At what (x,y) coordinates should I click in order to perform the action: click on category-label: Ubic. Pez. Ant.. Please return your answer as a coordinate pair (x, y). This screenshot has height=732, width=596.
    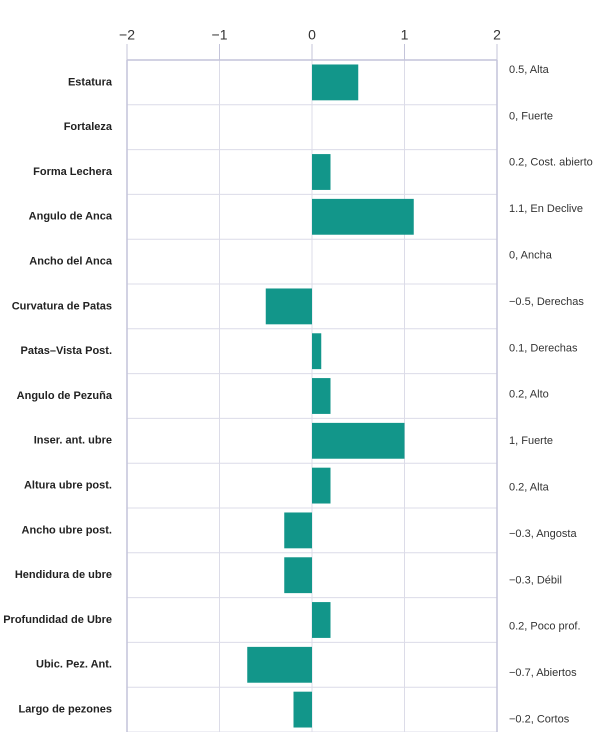
    Looking at the image, I should click on (74, 665).